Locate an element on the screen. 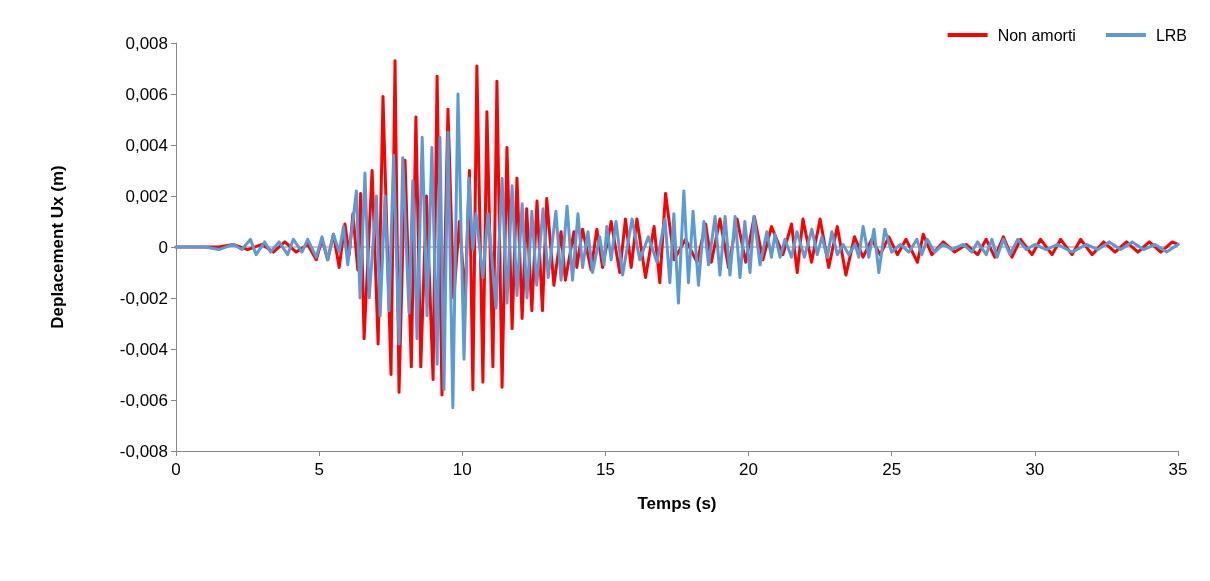 The image size is (1210, 581). y-tick-label: -0,006 is located at coordinates (143, 400).